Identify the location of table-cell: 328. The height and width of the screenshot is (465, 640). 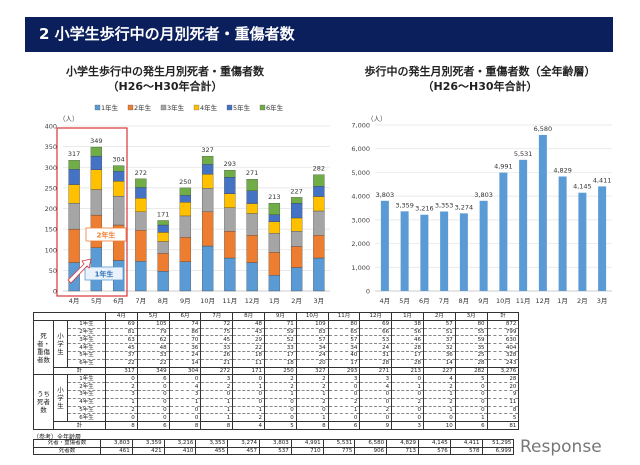
(503, 355).